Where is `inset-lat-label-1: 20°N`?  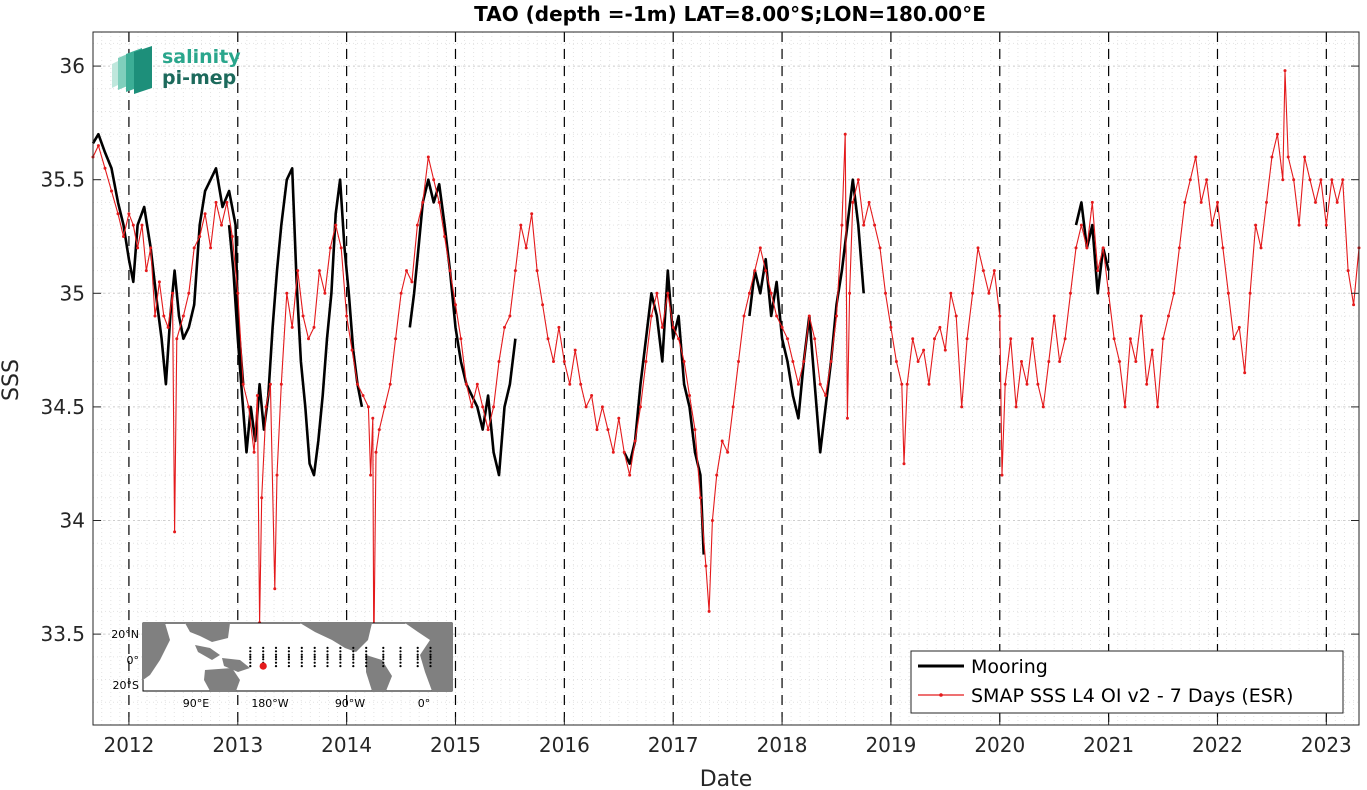
inset-lat-label-1: 20°N is located at coordinates (125, 634).